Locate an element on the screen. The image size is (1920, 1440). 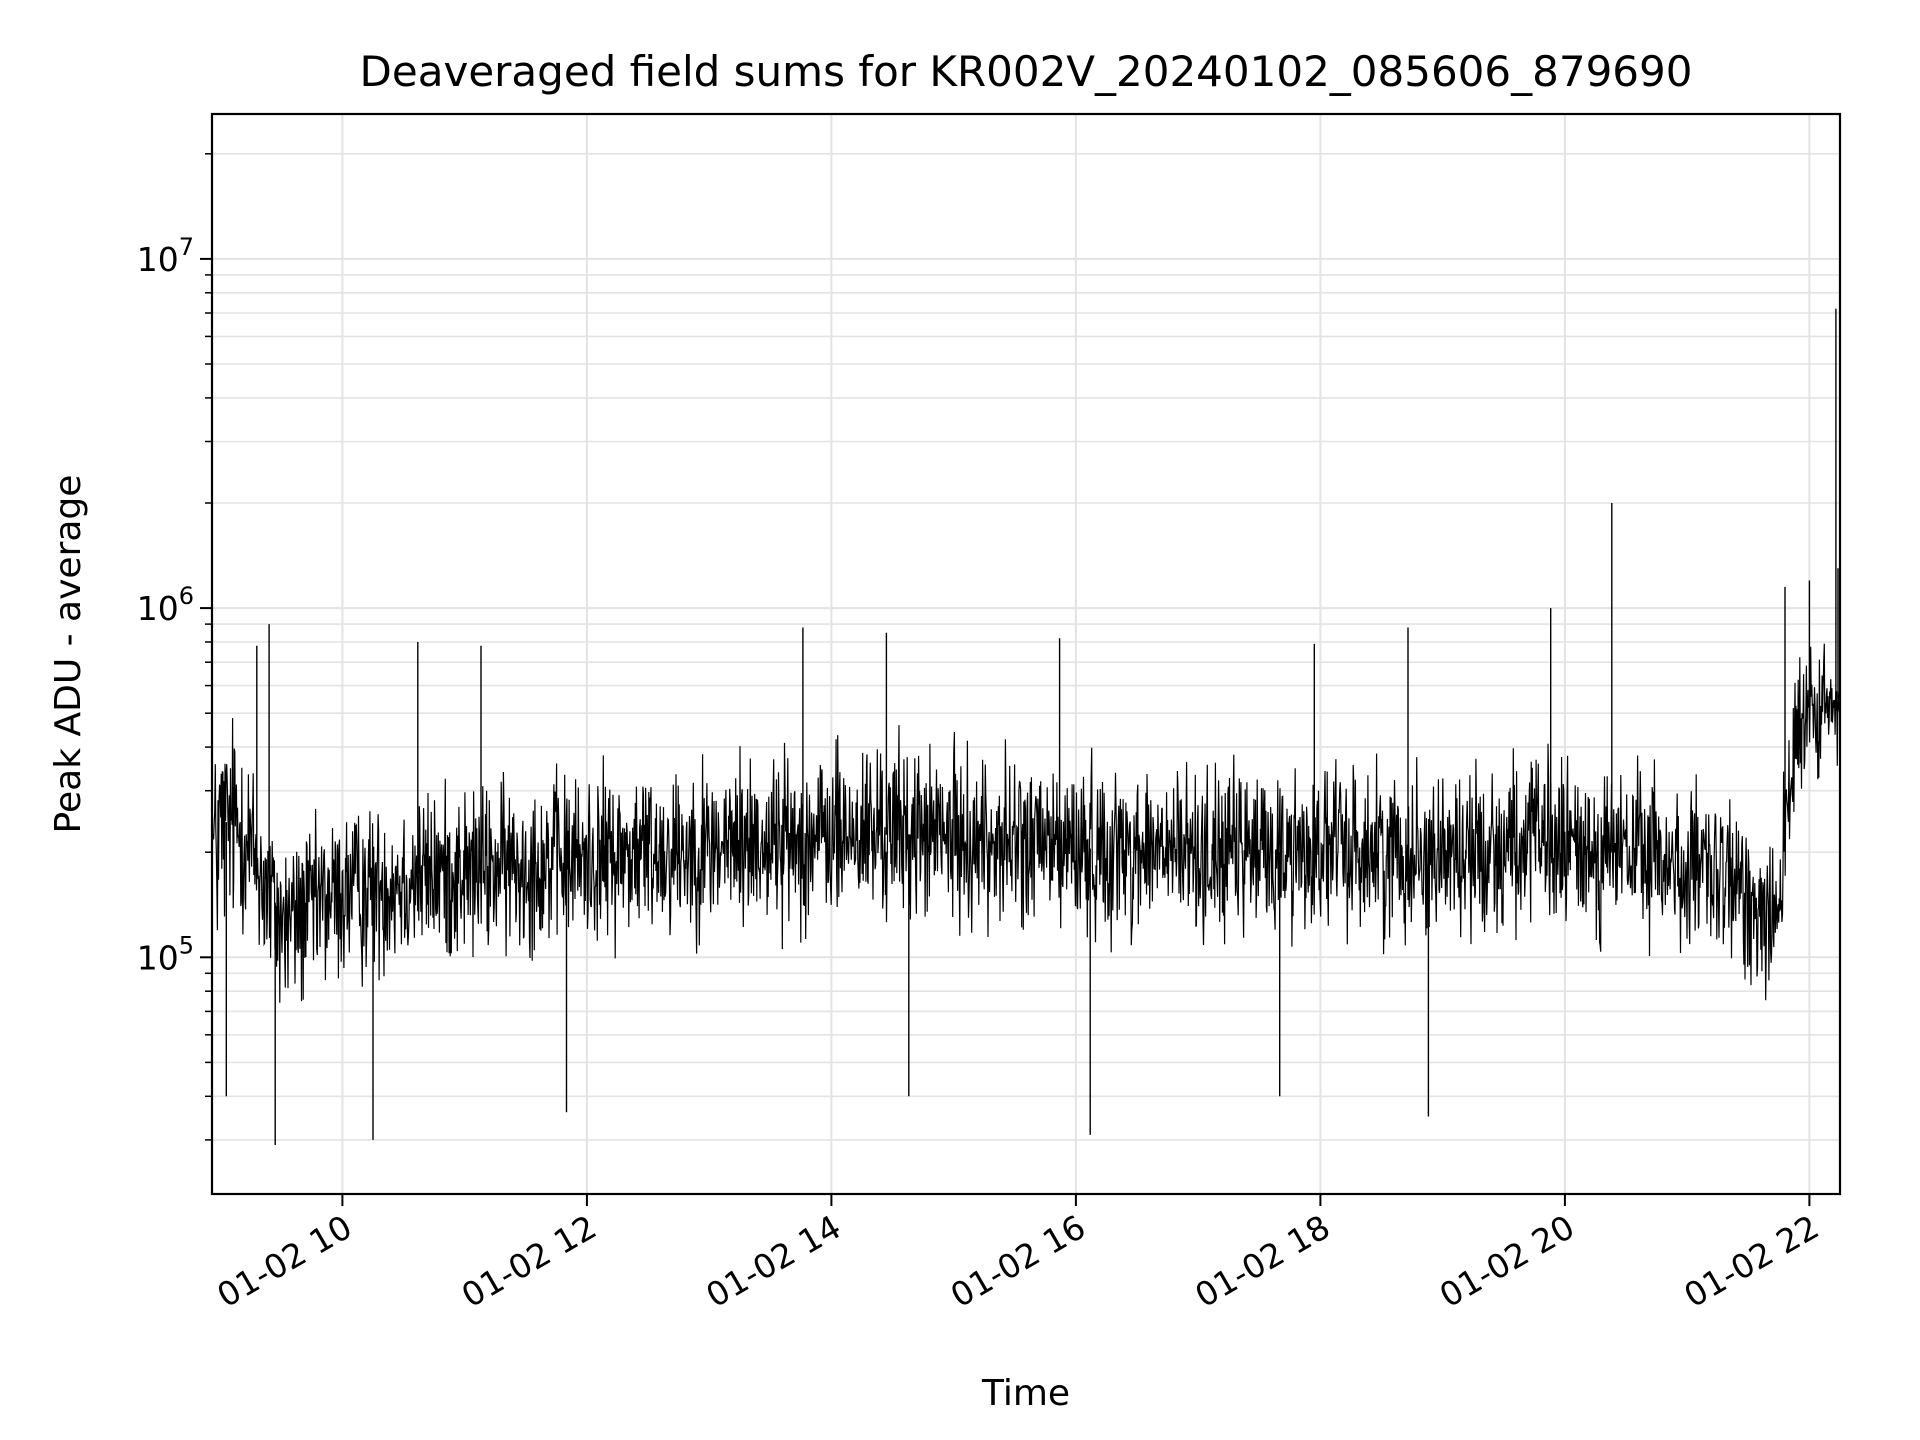
y-tick-label: 10⁵ is located at coordinates (165, 954).